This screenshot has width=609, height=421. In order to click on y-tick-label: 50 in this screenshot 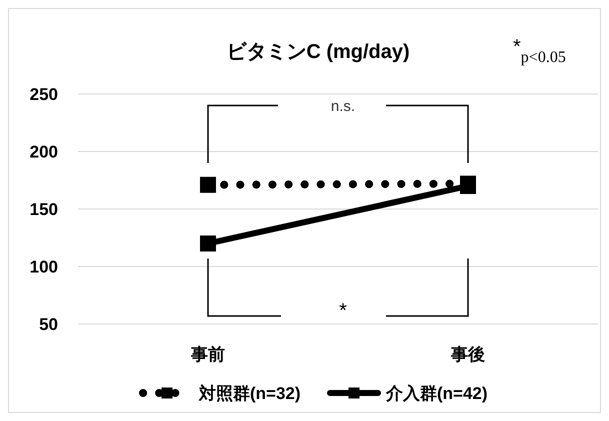, I will do `click(48, 324)`.